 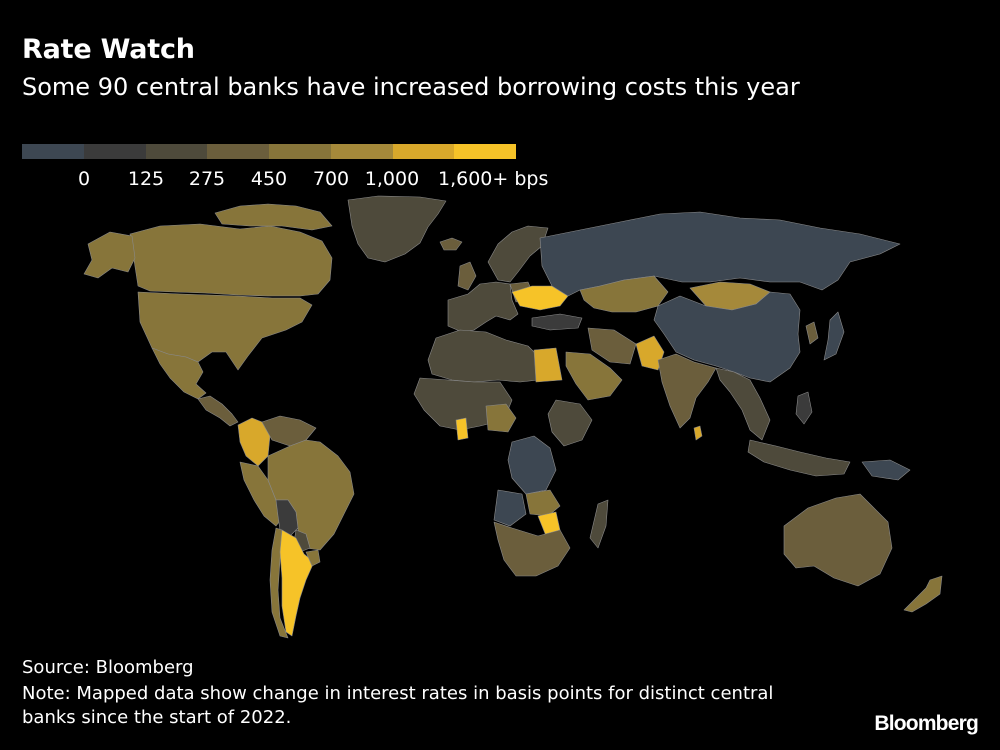 I want to click on region-philippines, so click(x=804, y=408).